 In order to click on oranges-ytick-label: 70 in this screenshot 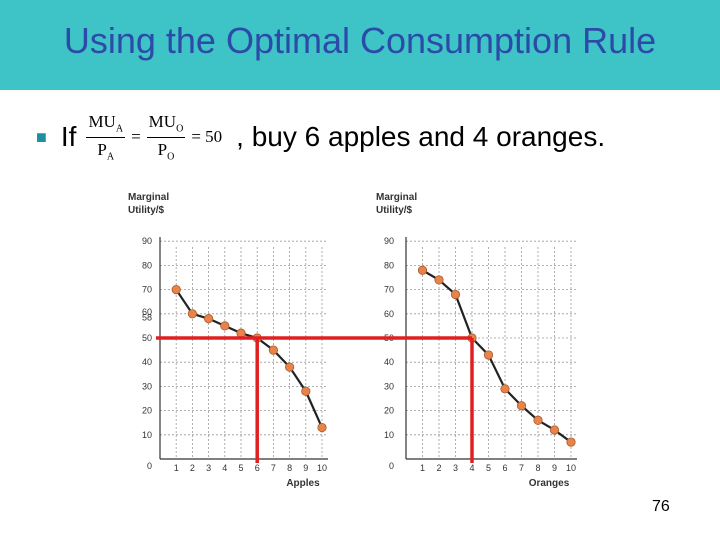, I will do `click(389, 290)`.